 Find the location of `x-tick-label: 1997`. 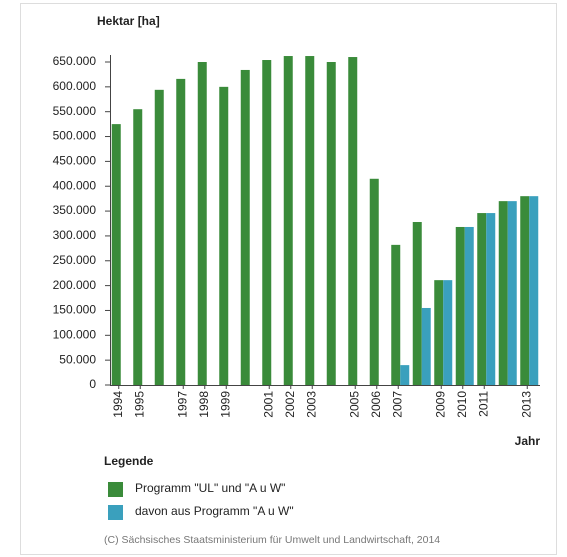

x-tick-label: 1997 is located at coordinates (182, 404).